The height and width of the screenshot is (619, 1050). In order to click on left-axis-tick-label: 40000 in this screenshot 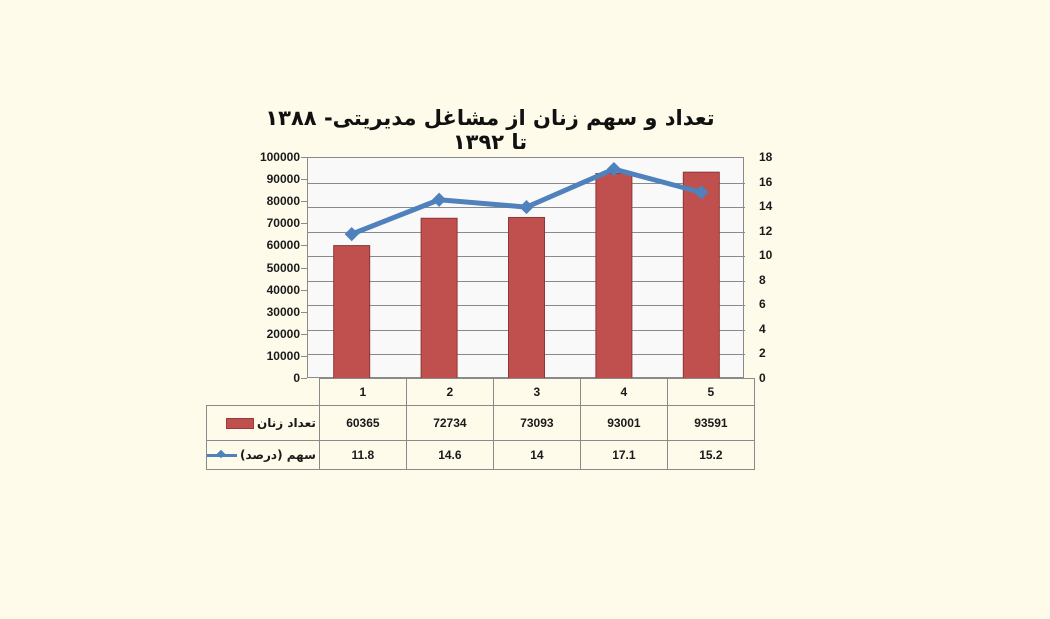, I will do `click(283, 289)`.